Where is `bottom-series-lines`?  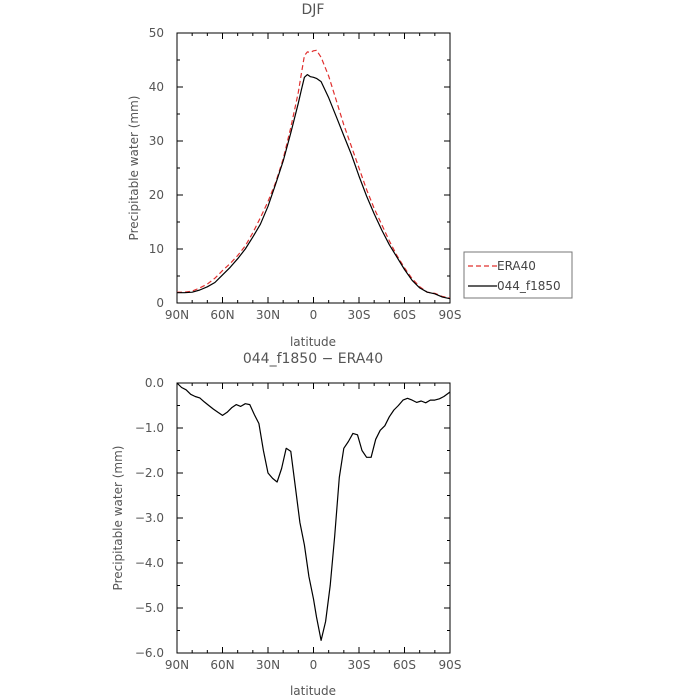 bottom-series-lines is located at coordinates (313, 512).